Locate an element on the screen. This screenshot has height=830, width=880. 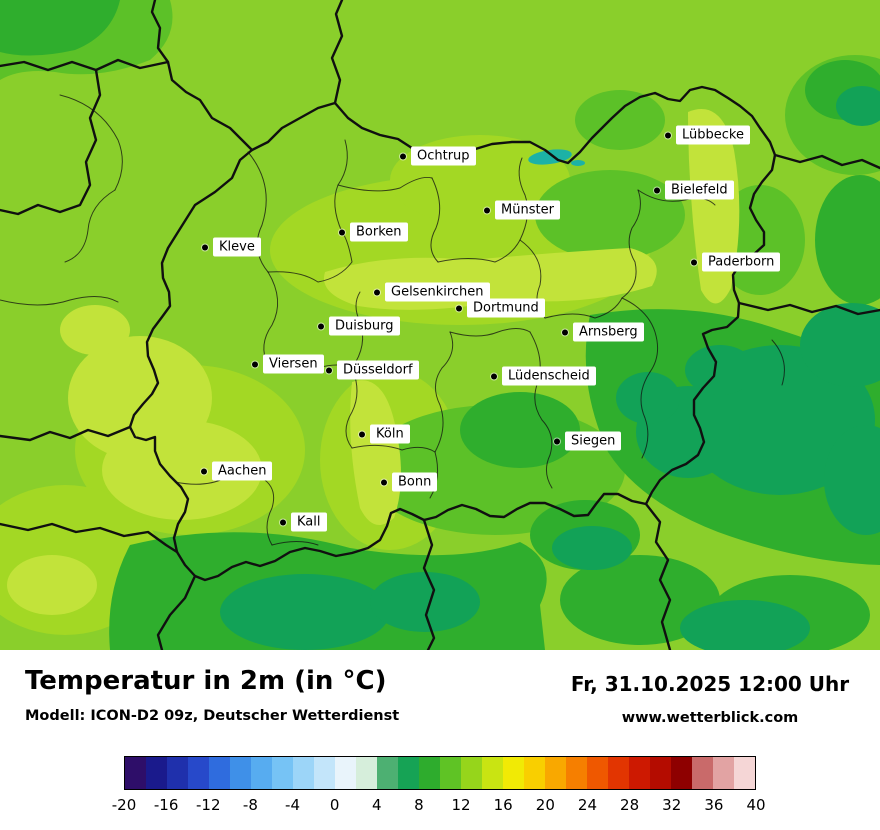
colorbar-segments is located at coordinates (440, 773).